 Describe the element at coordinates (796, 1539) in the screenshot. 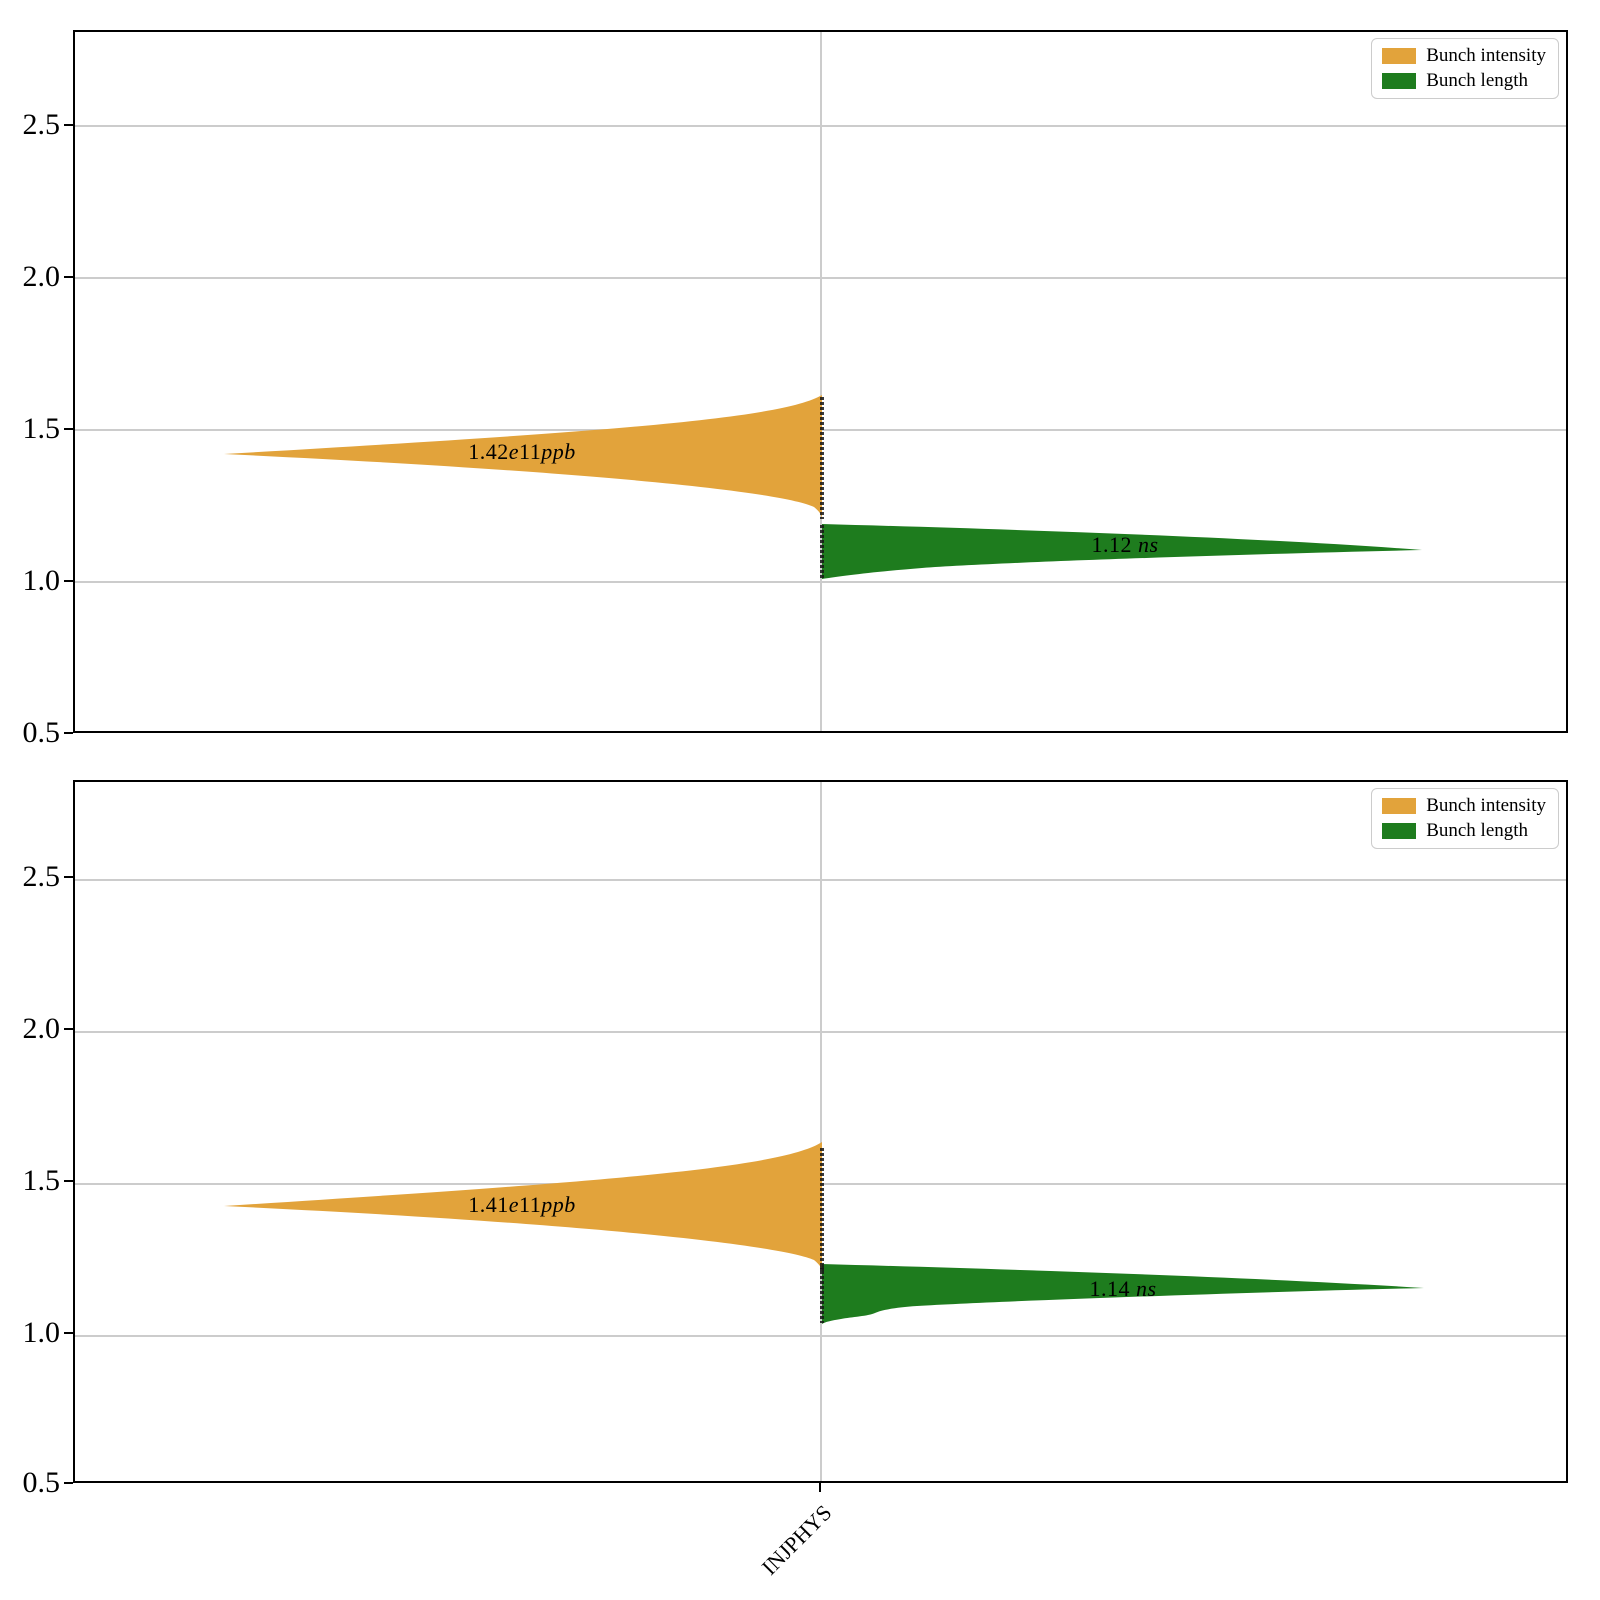

I see `x-axis-tick-label: INJPHYS` at that location.